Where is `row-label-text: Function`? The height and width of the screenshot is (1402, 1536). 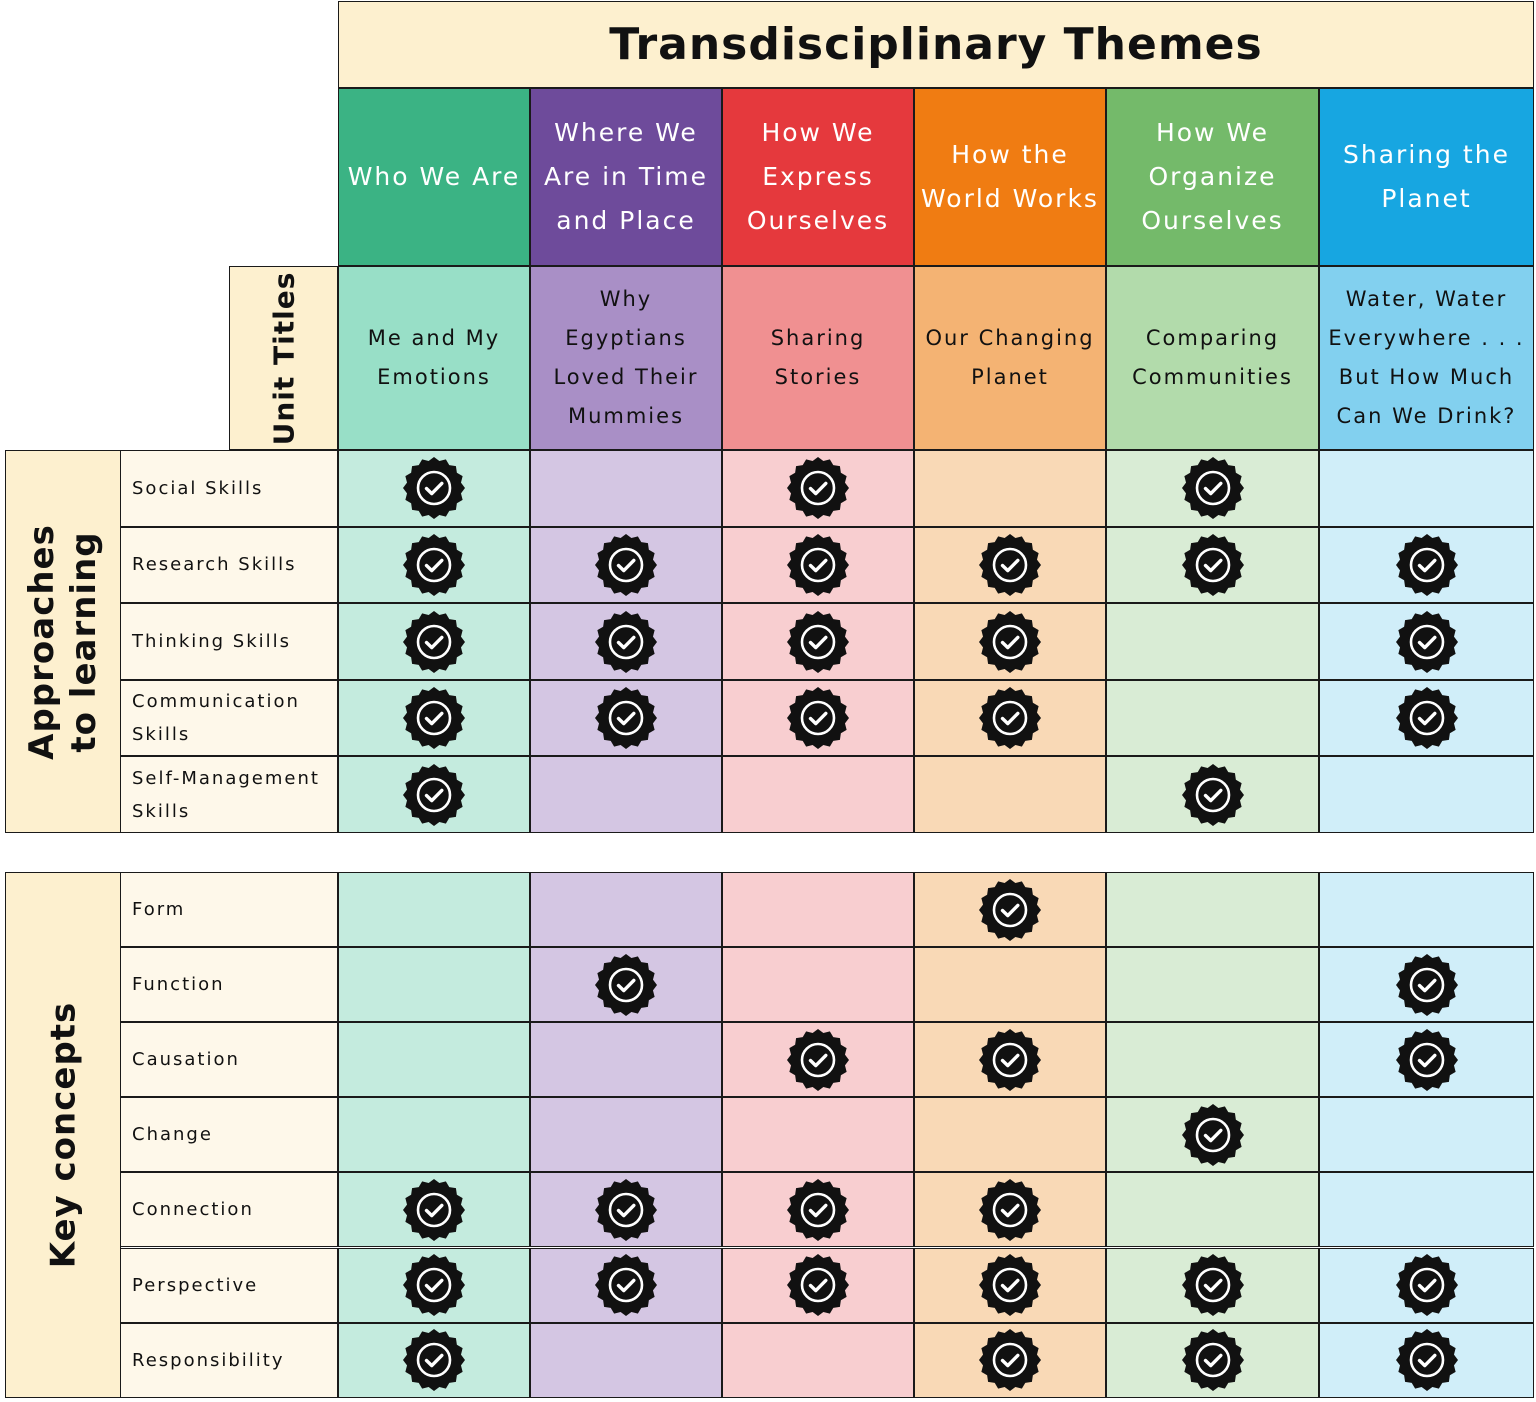 row-label-text: Function is located at coordinates (178, 985).